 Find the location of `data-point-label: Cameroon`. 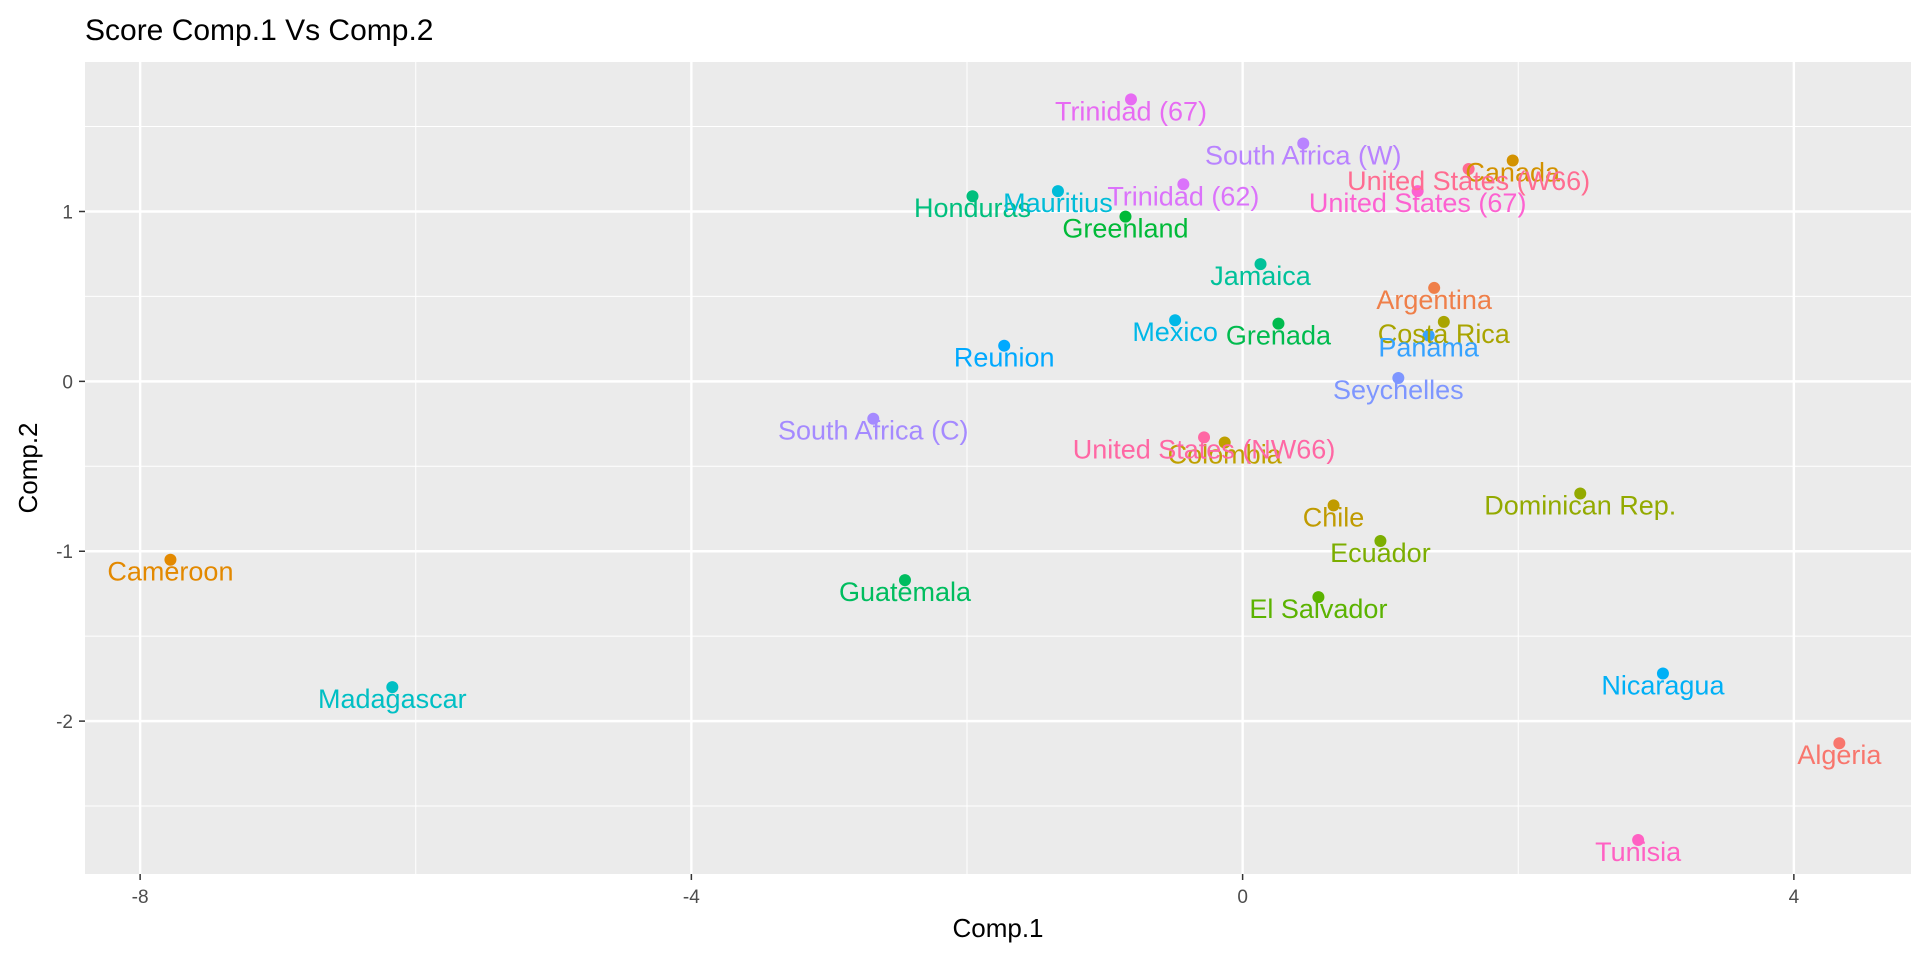

data-point-label: Cameroon is located at coordinates (170, 572).